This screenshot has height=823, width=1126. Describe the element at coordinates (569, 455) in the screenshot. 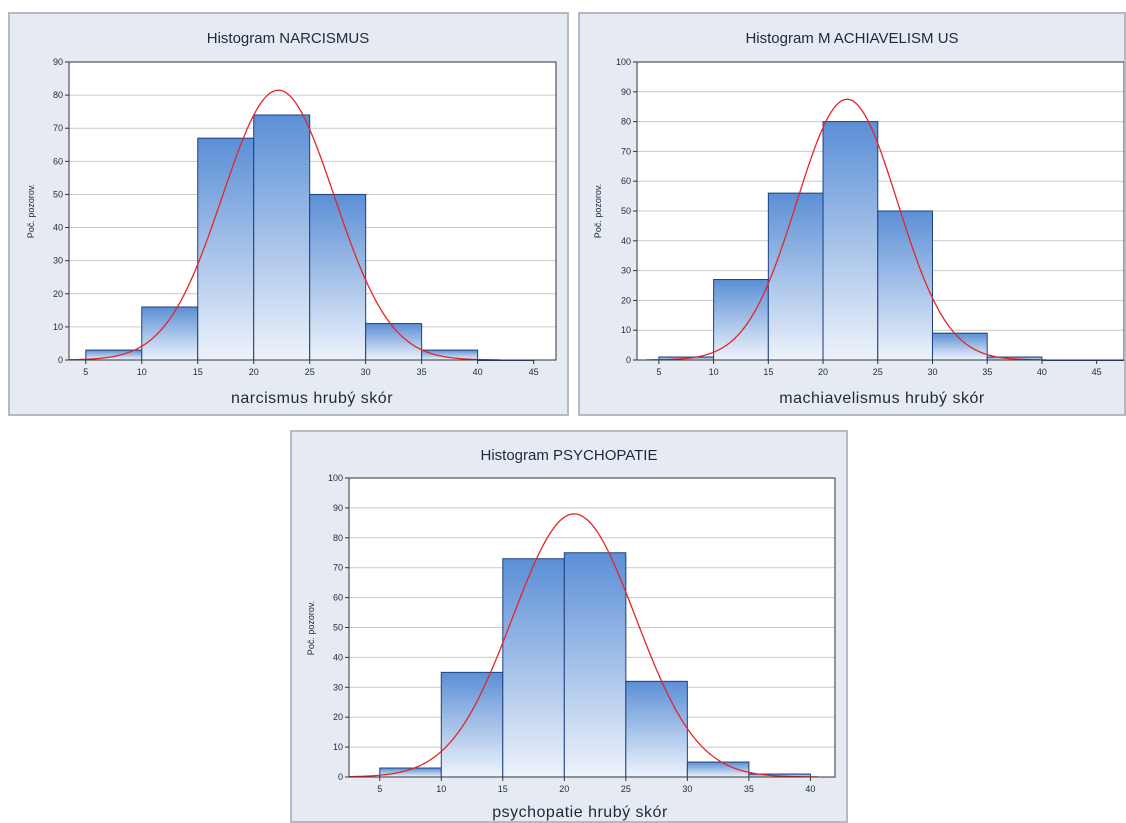

I see `chart-title: Histogram PSYCHOPATIE` at that location.